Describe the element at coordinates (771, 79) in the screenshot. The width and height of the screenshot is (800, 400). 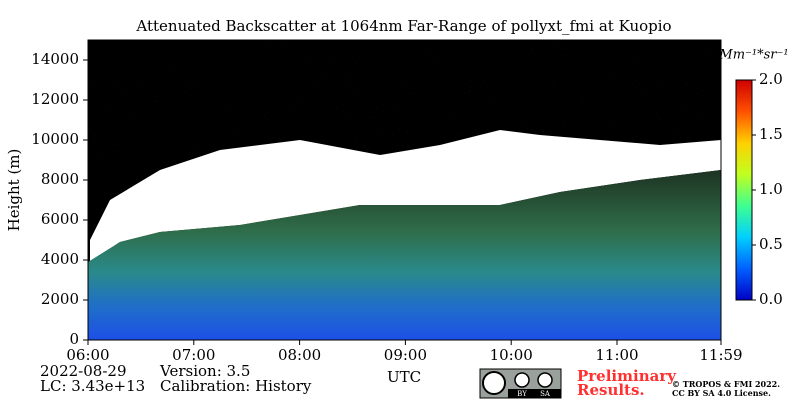
I see `colorbar-tick-label: 2.0` at that location.